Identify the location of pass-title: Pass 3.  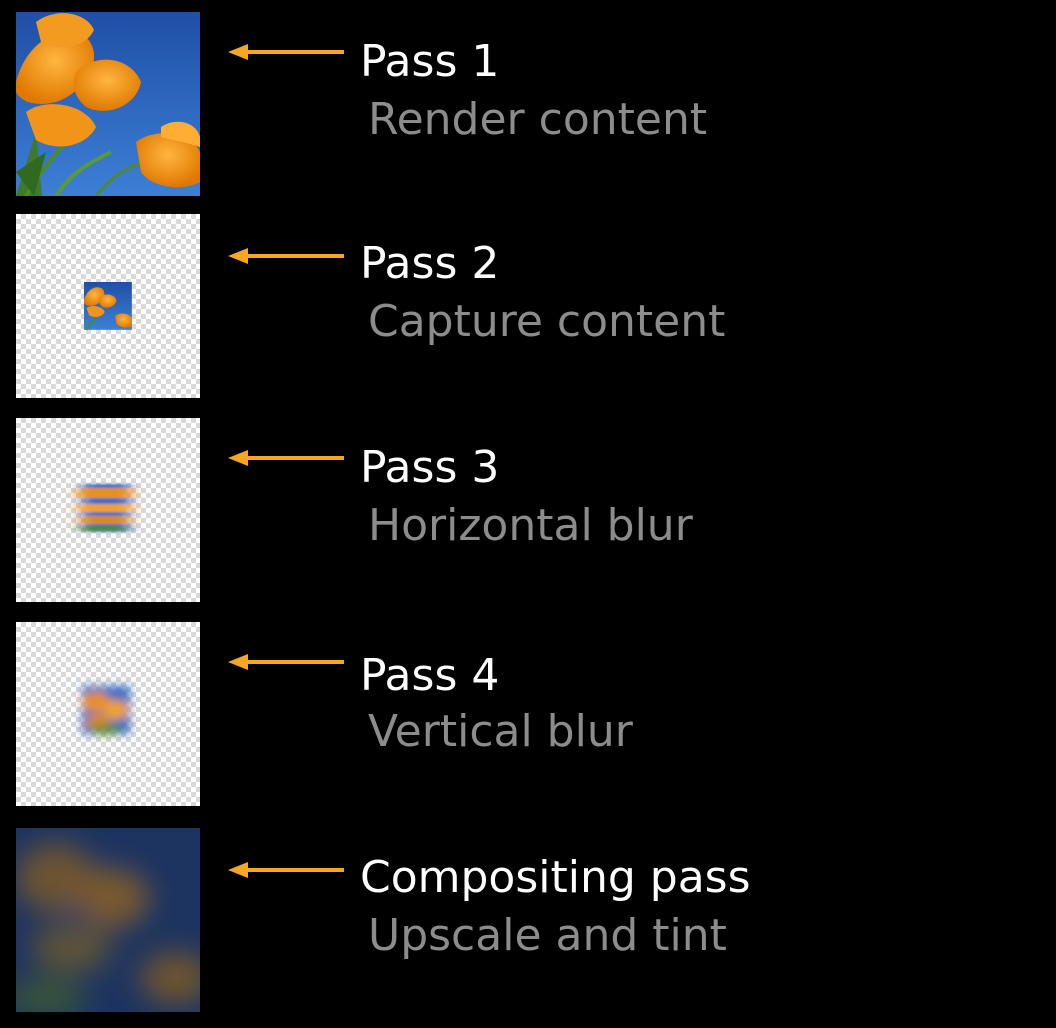
(430, 467).